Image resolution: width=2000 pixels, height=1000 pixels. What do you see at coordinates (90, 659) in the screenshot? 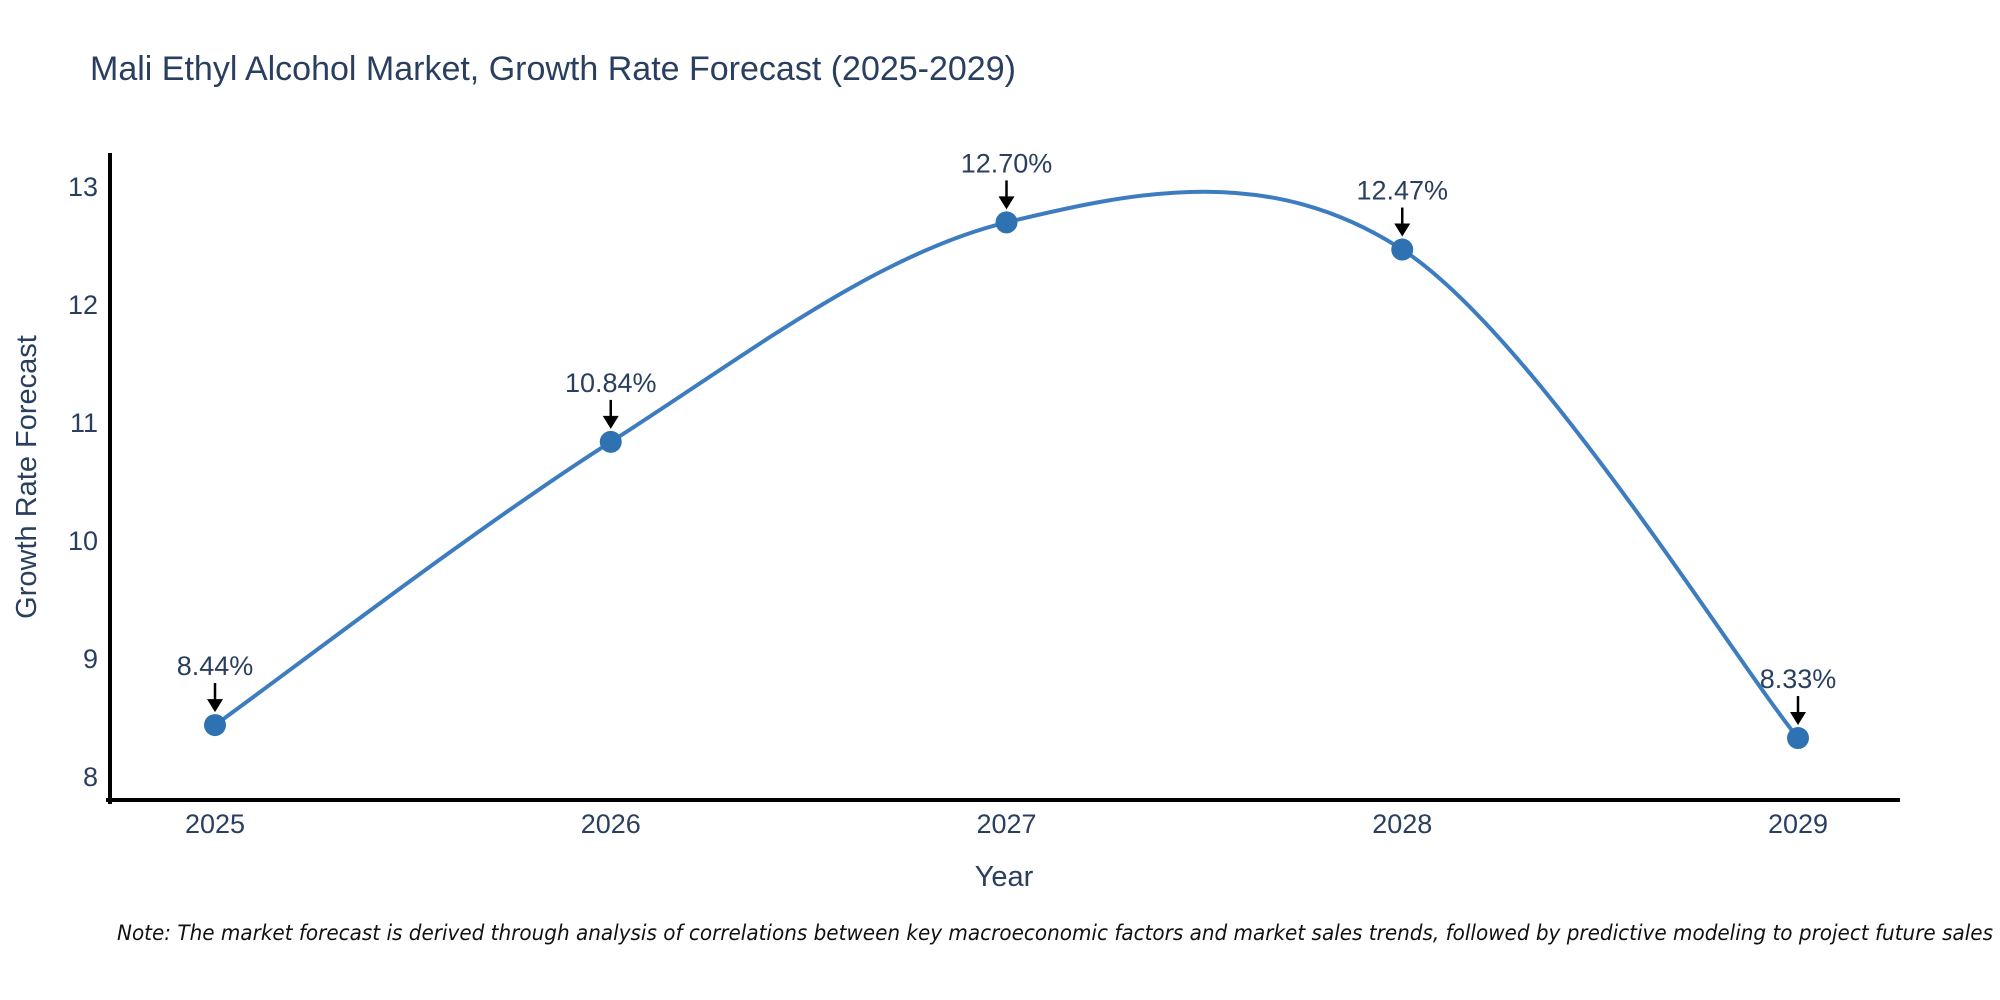
I see `y-tick-label: 9` at bounding box center [90, 659].